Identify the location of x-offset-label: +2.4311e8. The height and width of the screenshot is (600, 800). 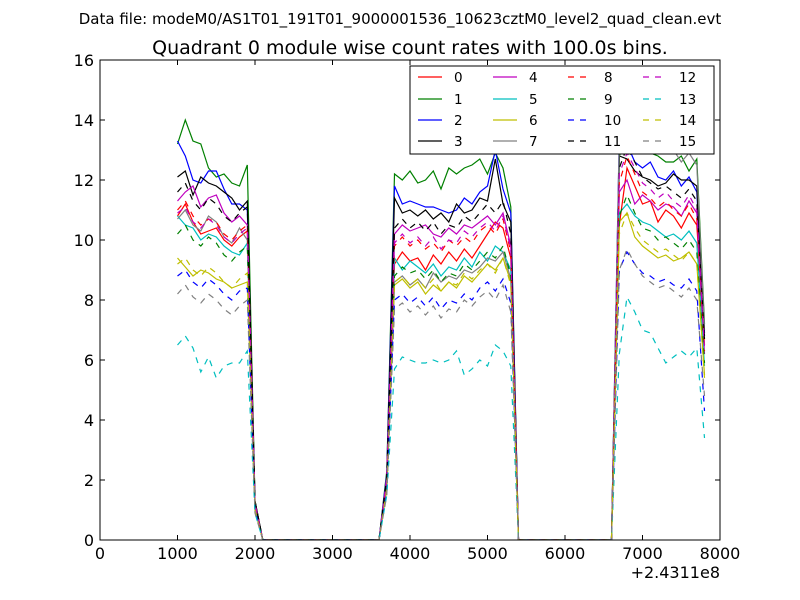
(675, 572).